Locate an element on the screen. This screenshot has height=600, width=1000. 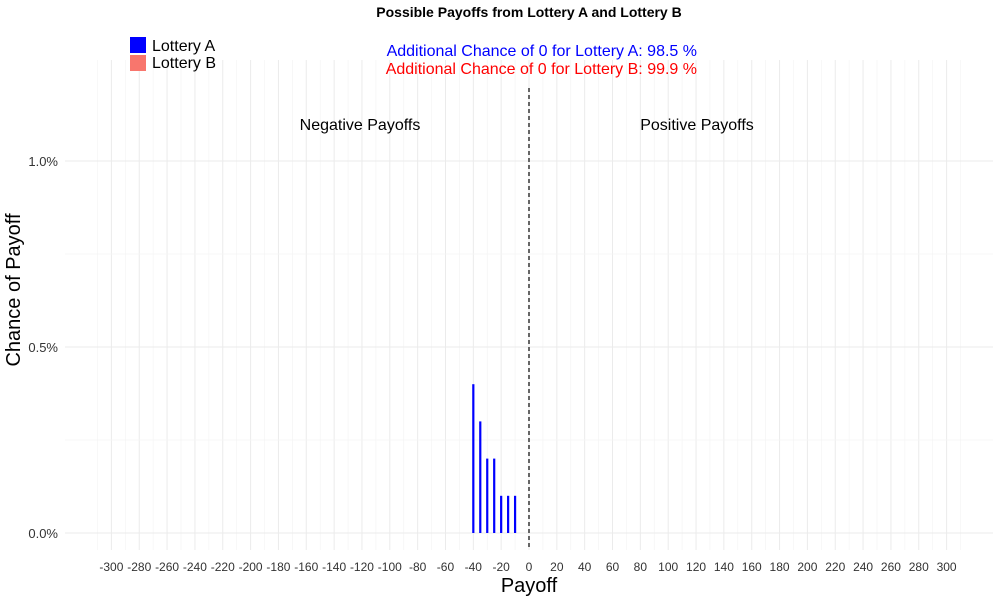
y-axis-ticks: 0.0% 0.5% 1.0% is located at coordinates (43, 347).